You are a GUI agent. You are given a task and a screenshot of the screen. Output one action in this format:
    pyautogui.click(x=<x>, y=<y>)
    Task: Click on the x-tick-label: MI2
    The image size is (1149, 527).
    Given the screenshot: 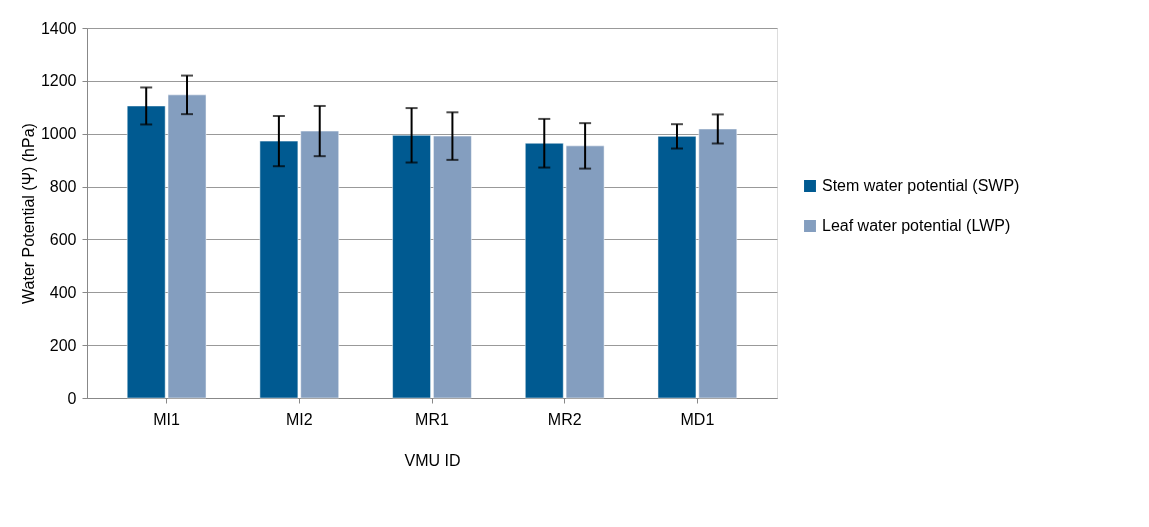 What is the action you would take?
    pyautogui.click(x=299, y=419)
    